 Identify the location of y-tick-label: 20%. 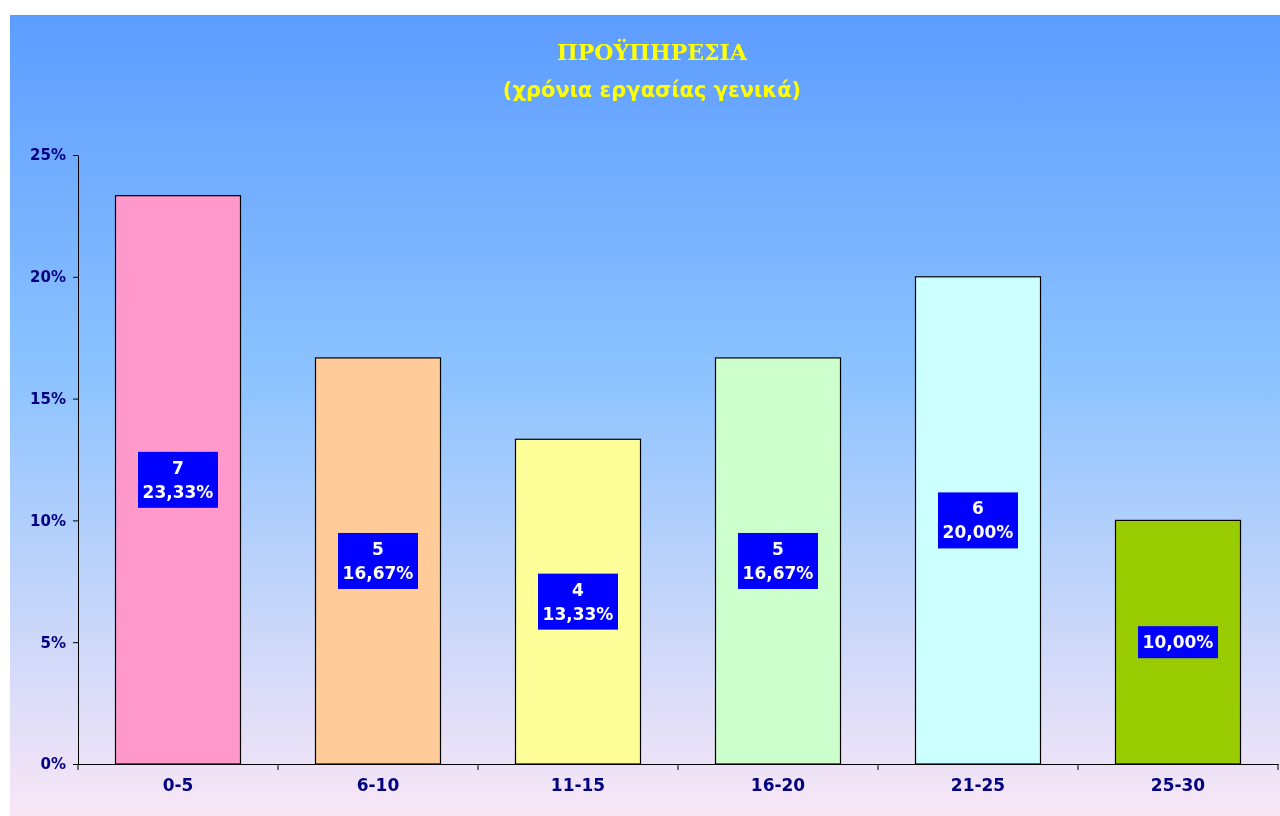
(48, 277).